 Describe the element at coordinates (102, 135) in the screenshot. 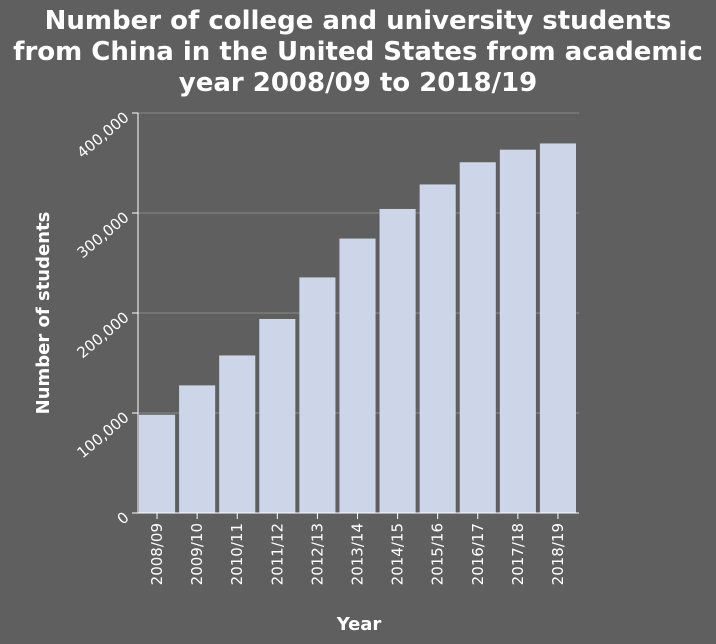

I see `y-tick-label: 400,000` at that location.